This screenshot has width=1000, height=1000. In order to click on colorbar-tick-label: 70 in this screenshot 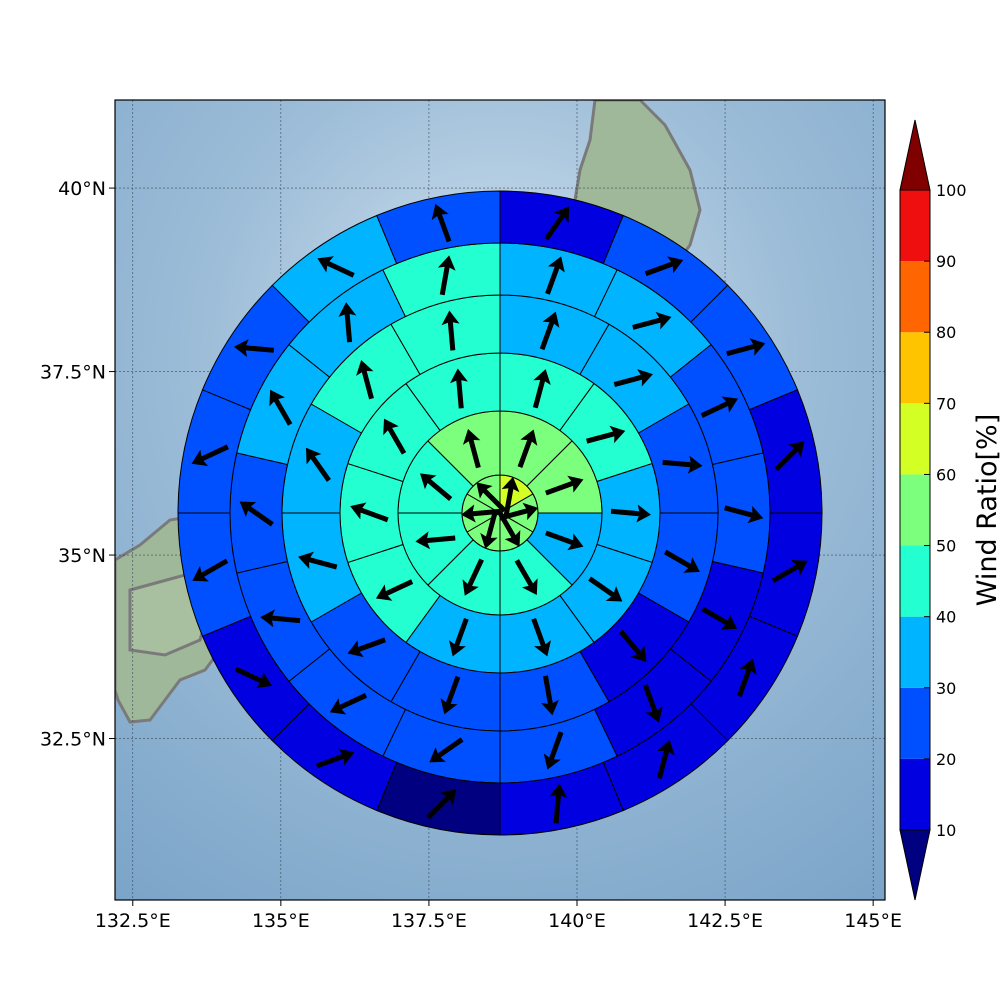, I will do `click(946, 403)`.